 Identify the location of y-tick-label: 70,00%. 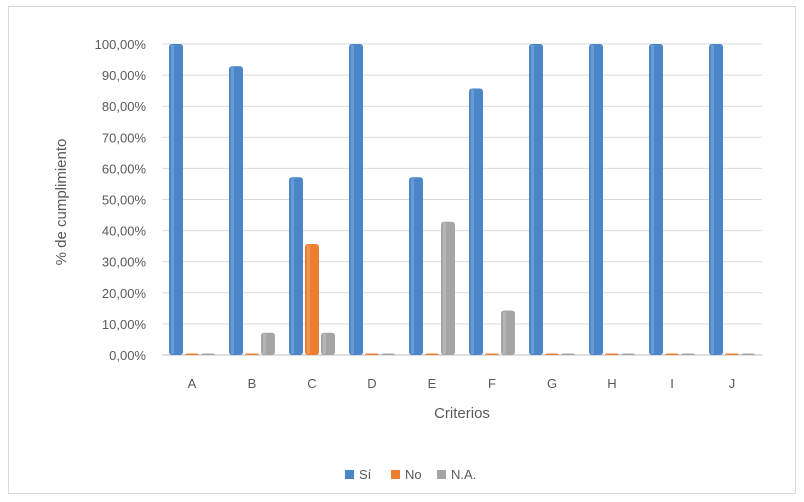
(124, 137).